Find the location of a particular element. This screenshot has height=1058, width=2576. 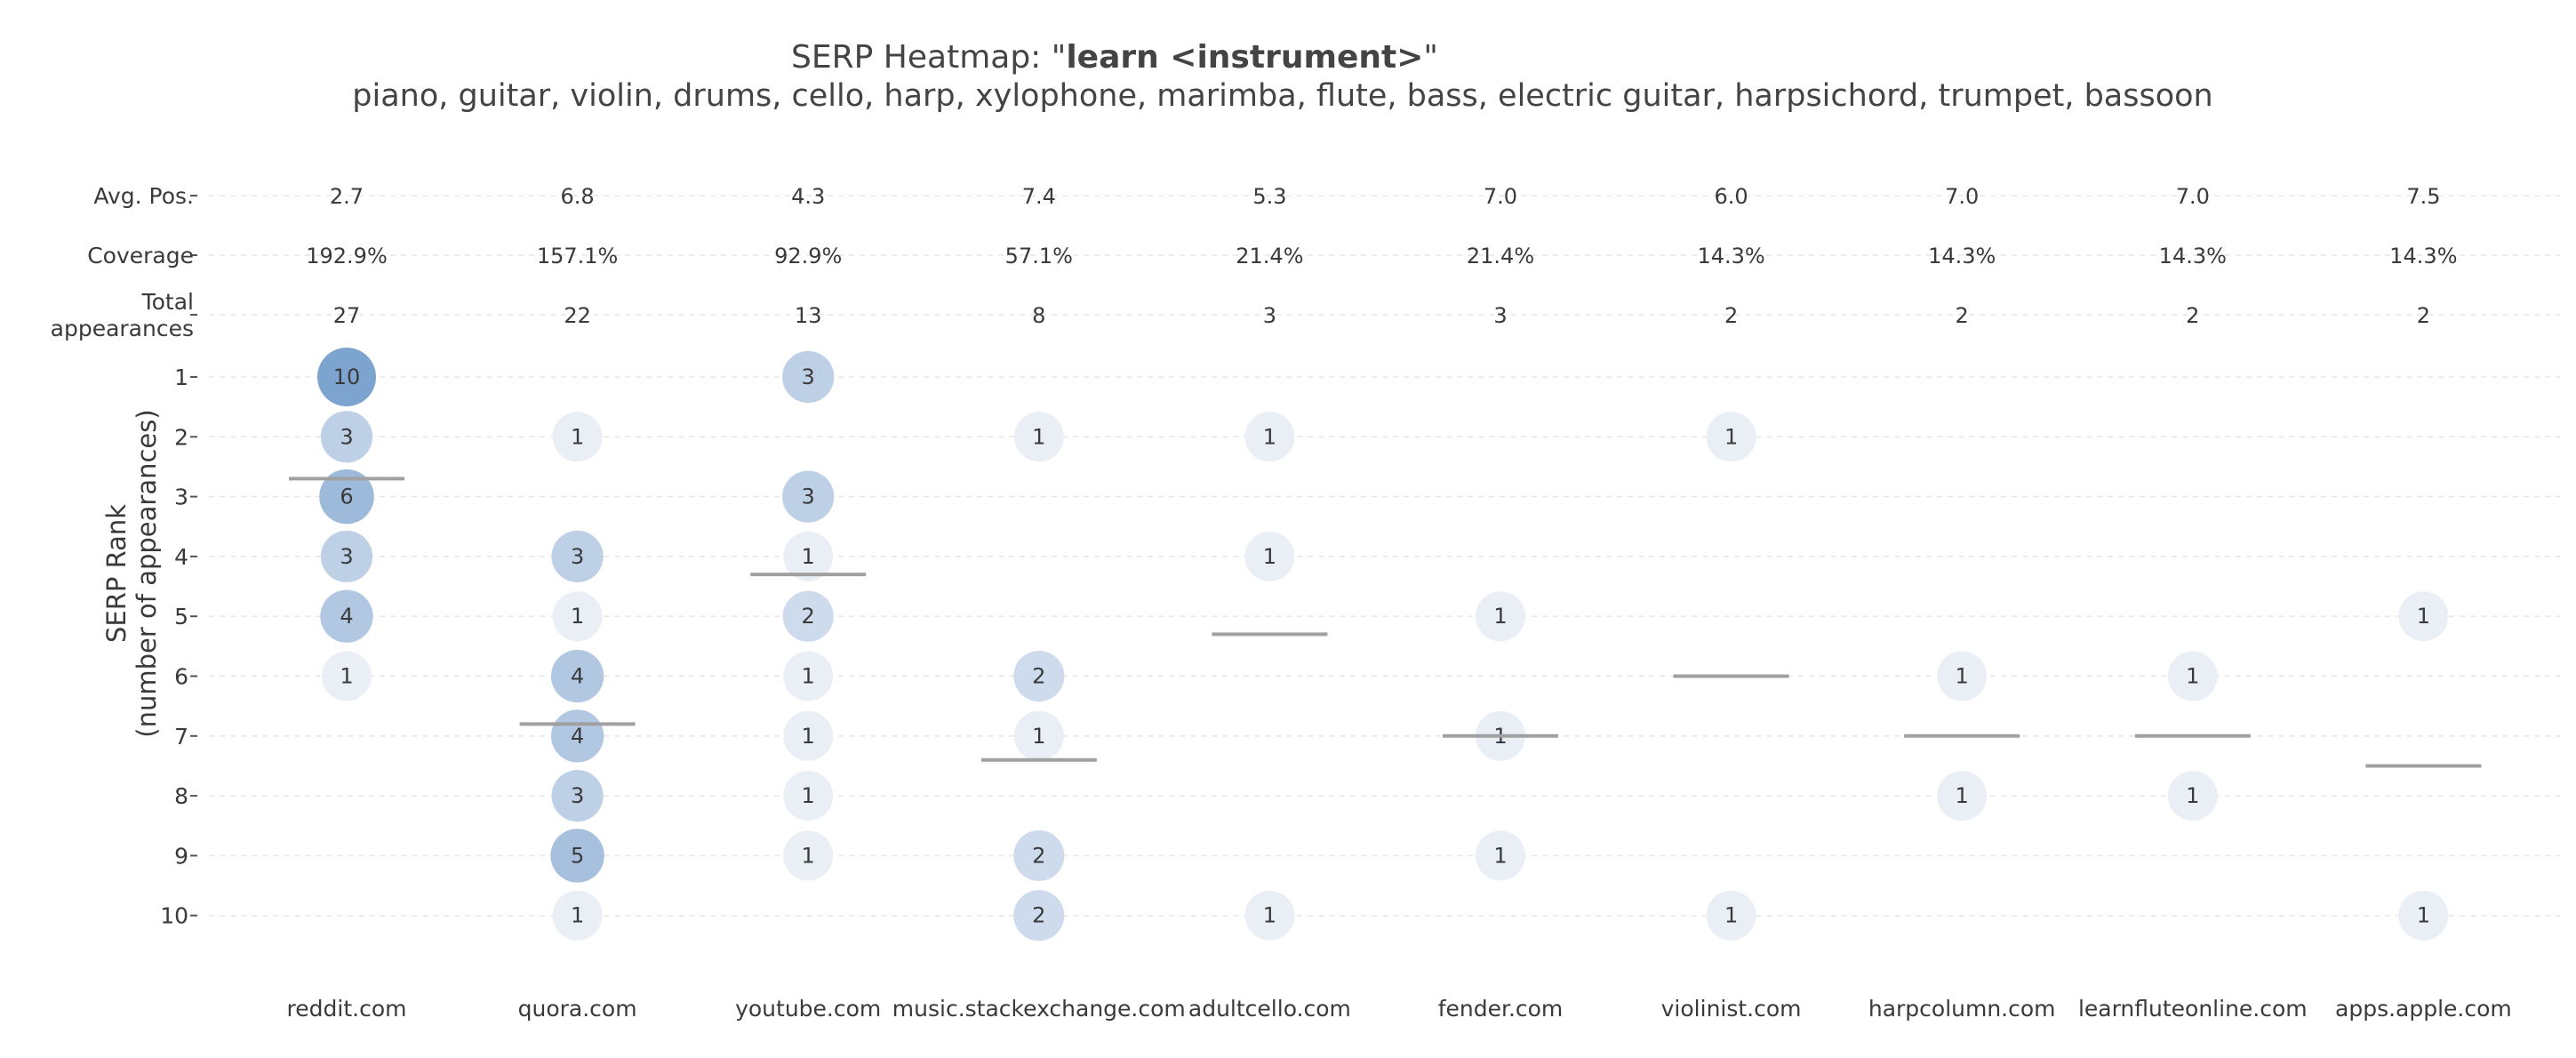

x-tick-label: apps.apple.com is located at coordinates (2423, 1009).